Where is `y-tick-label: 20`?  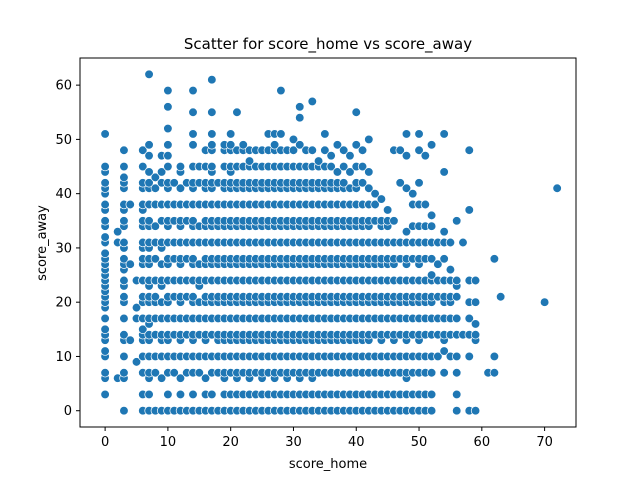 y-tick-label: 20 is located at coordinates (63, 303).